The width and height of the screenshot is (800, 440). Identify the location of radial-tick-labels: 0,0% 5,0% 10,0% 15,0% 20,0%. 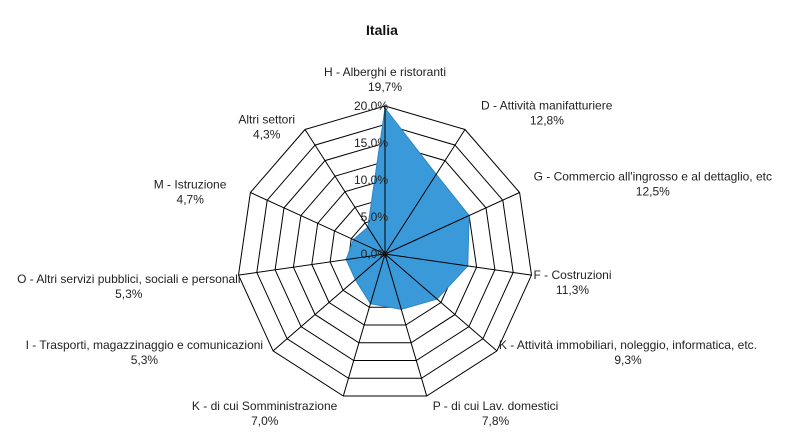
(371, 180).